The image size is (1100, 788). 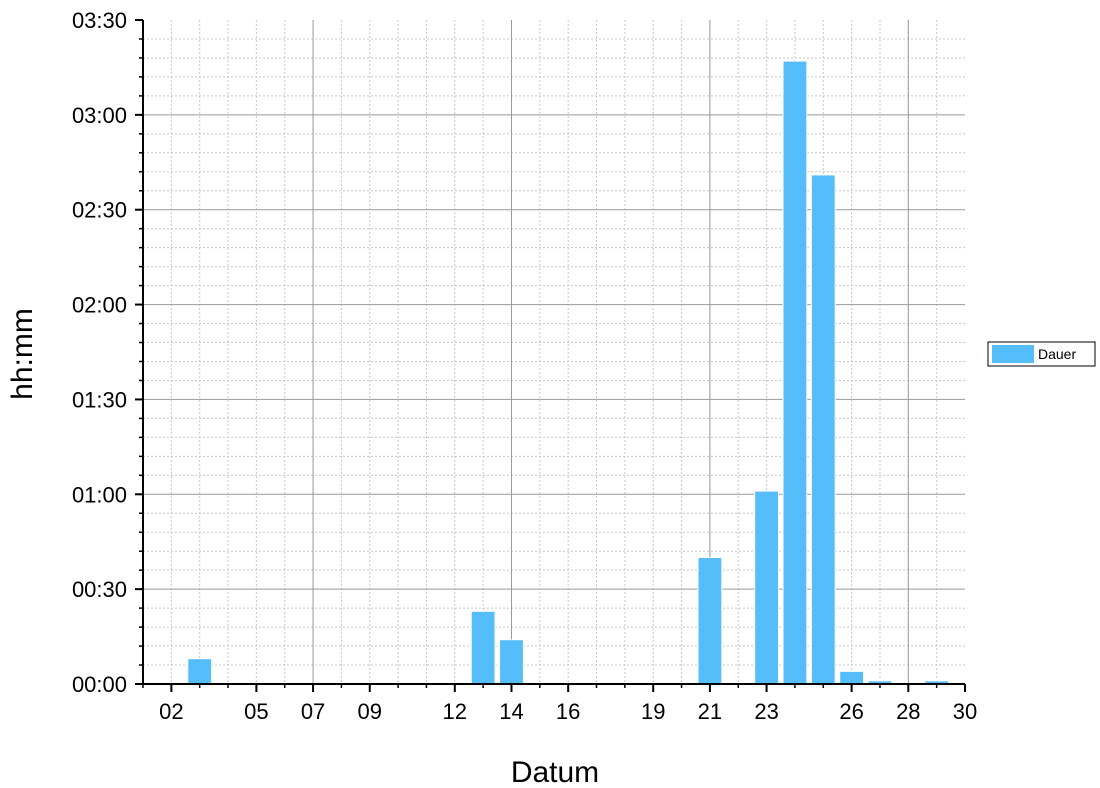 I want to click on x-tick-label: 21, so click(x=710, y=711).